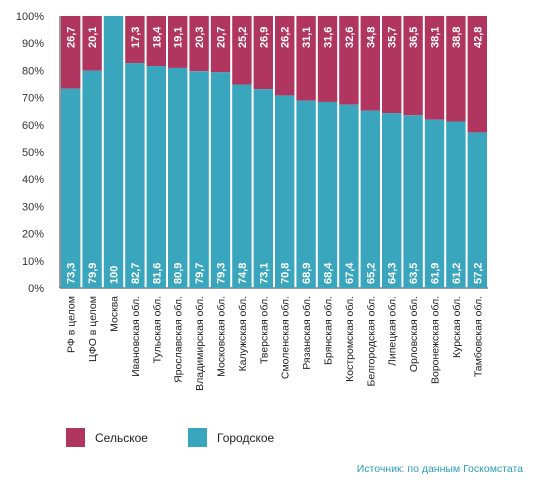  What do you see at coordinates (457, 327) in the screenshot?
I see `category-label: Курская обл.` at bounding box center [457, 327].